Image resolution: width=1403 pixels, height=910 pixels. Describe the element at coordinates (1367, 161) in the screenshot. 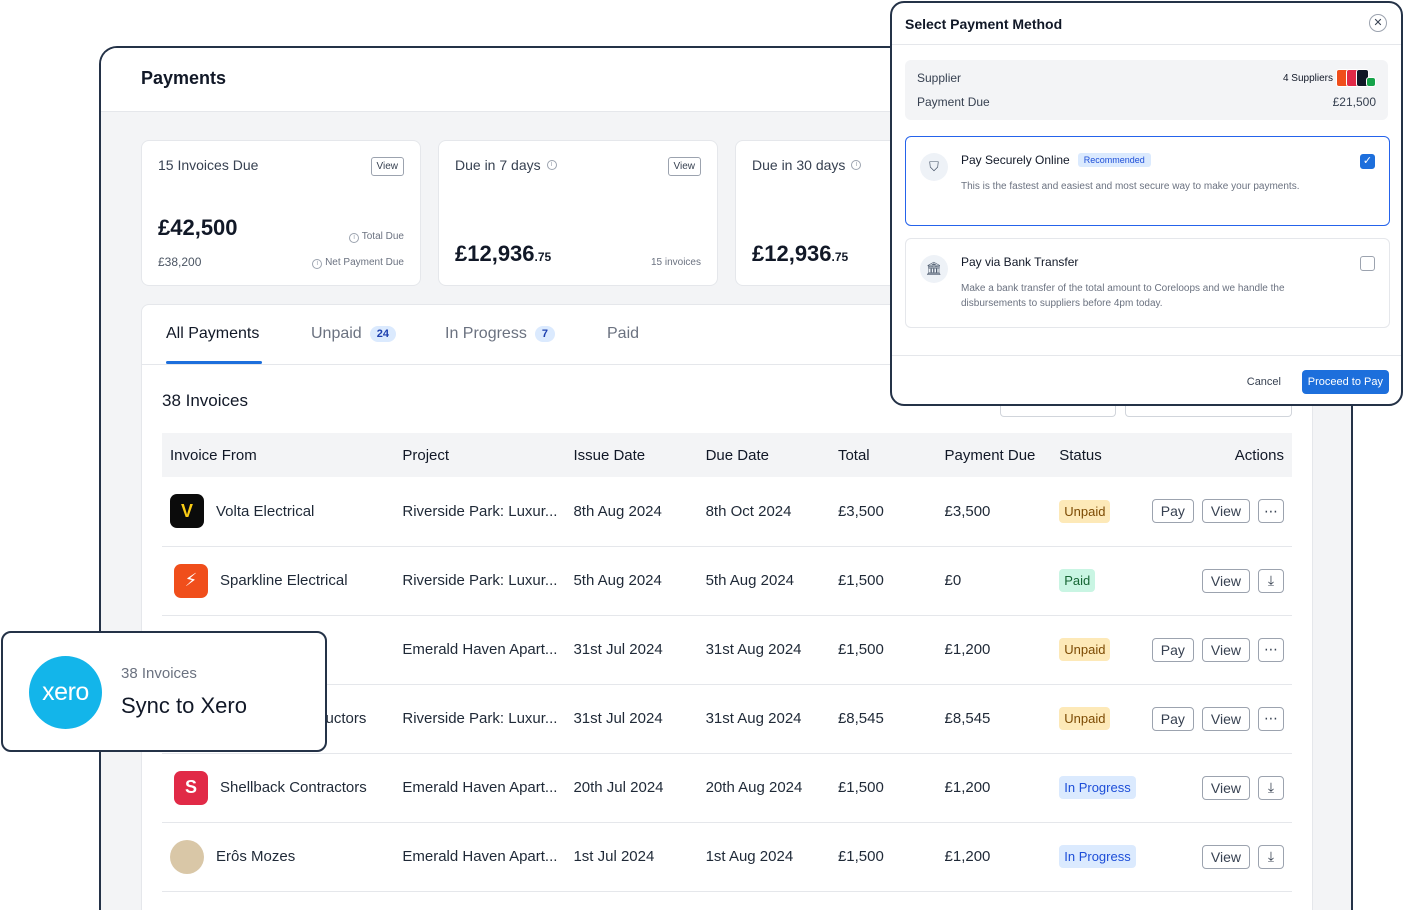

I see `pay-online-checkbox: ✓` at that location.